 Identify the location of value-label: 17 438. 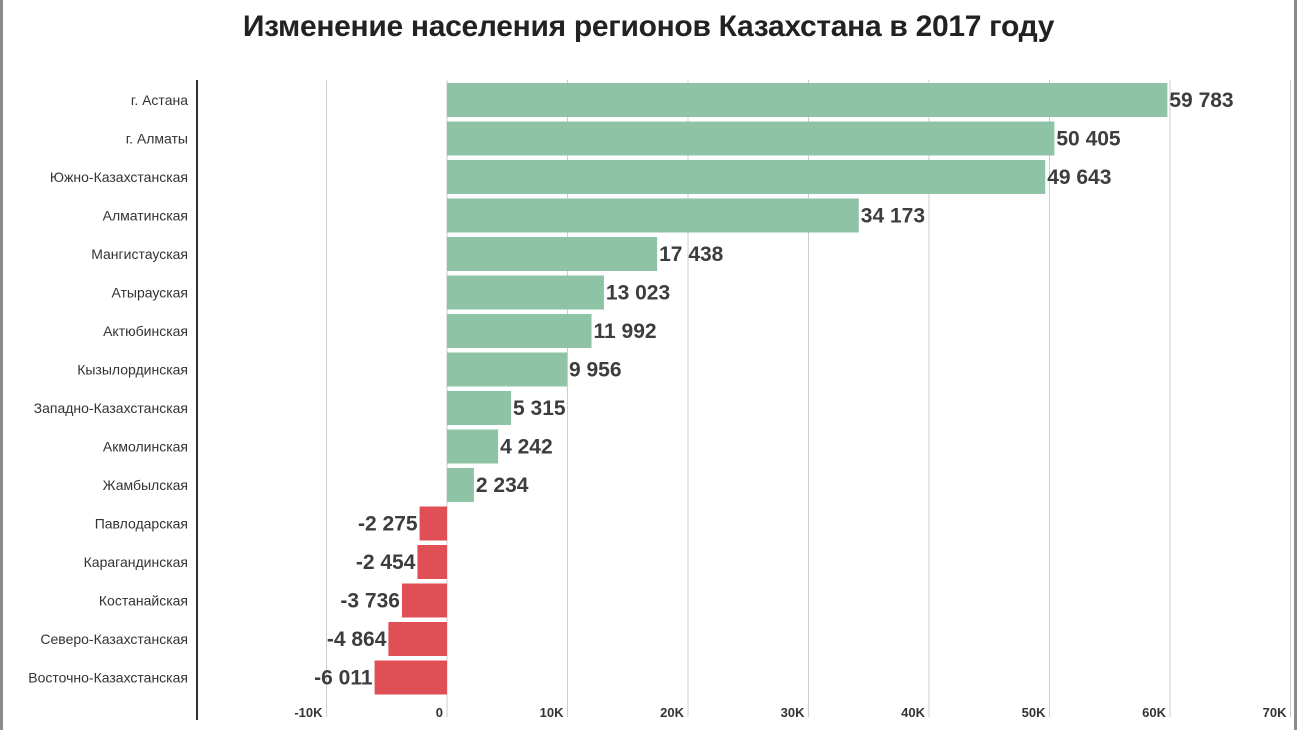
(691, 254).